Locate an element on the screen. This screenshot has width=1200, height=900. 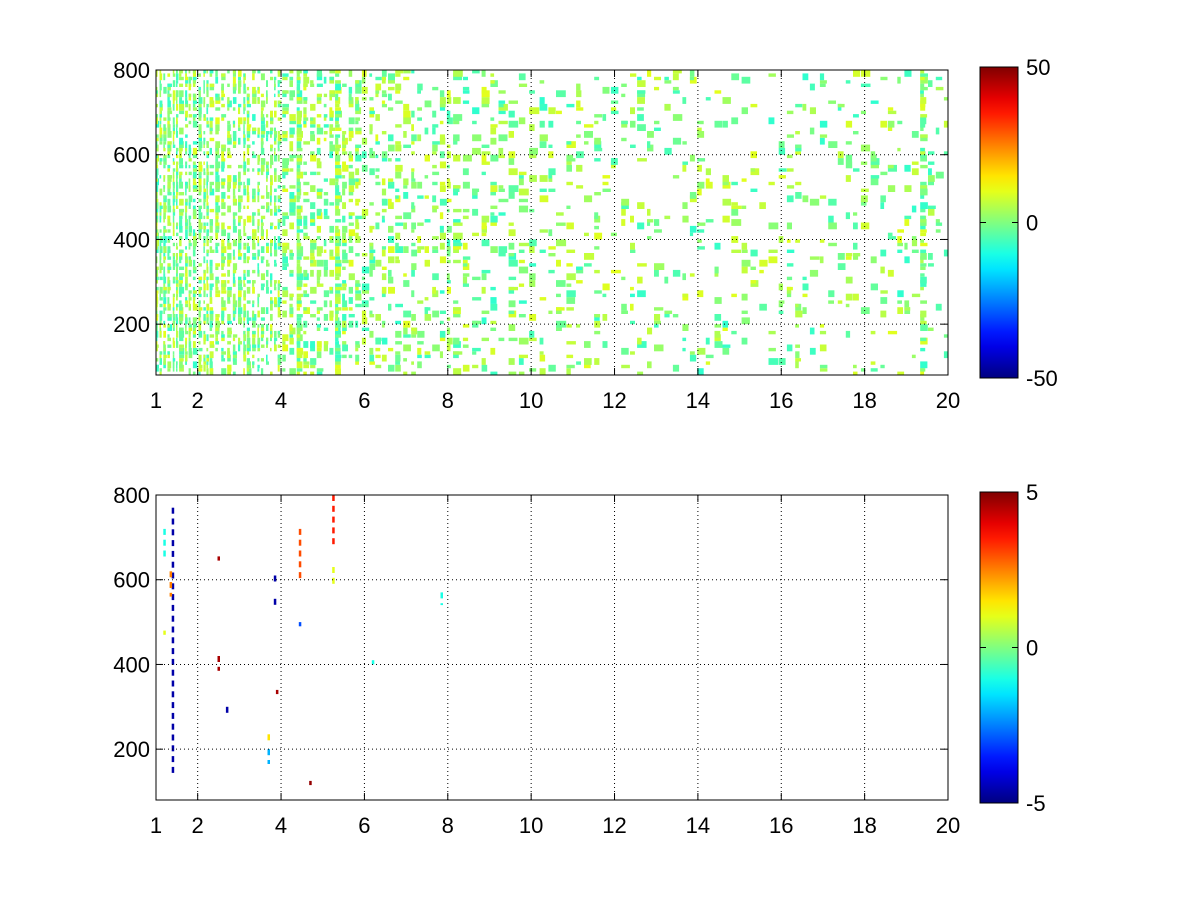
x-tick-label: 16 is located at coordinates (781, 825).